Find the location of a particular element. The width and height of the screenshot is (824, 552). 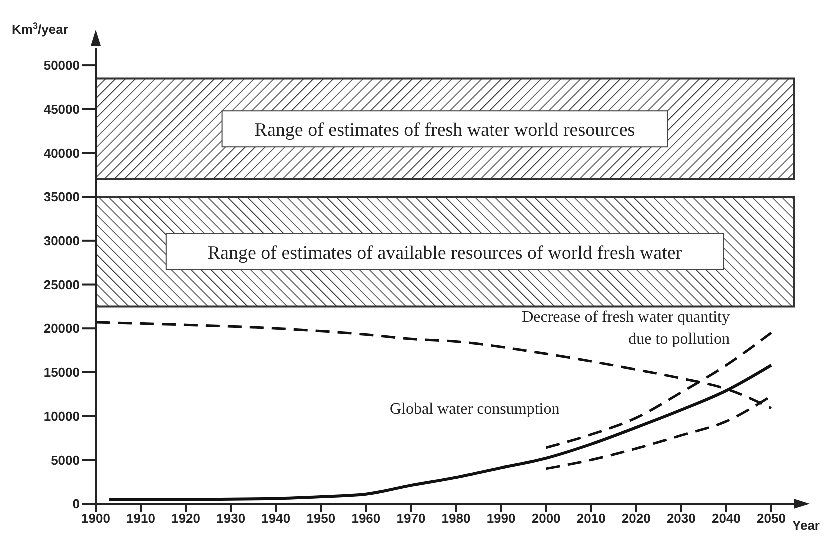

y-tick-label: 50000 is located at coordinates (62, 66).